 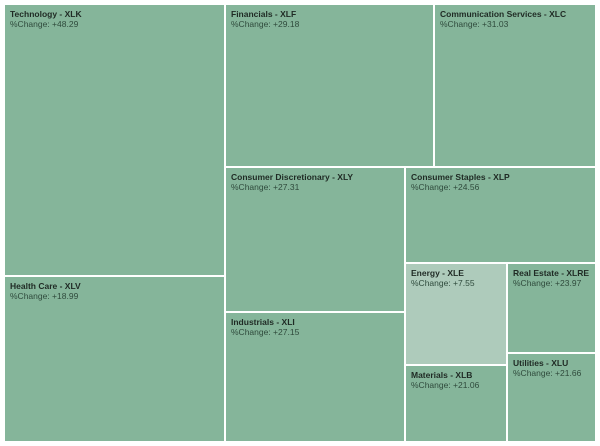 What do you see at coordinates (551, 273) in the screenshot?
I see `tile-title: Real Estate - XLRE` at bounding box center [551, 273].